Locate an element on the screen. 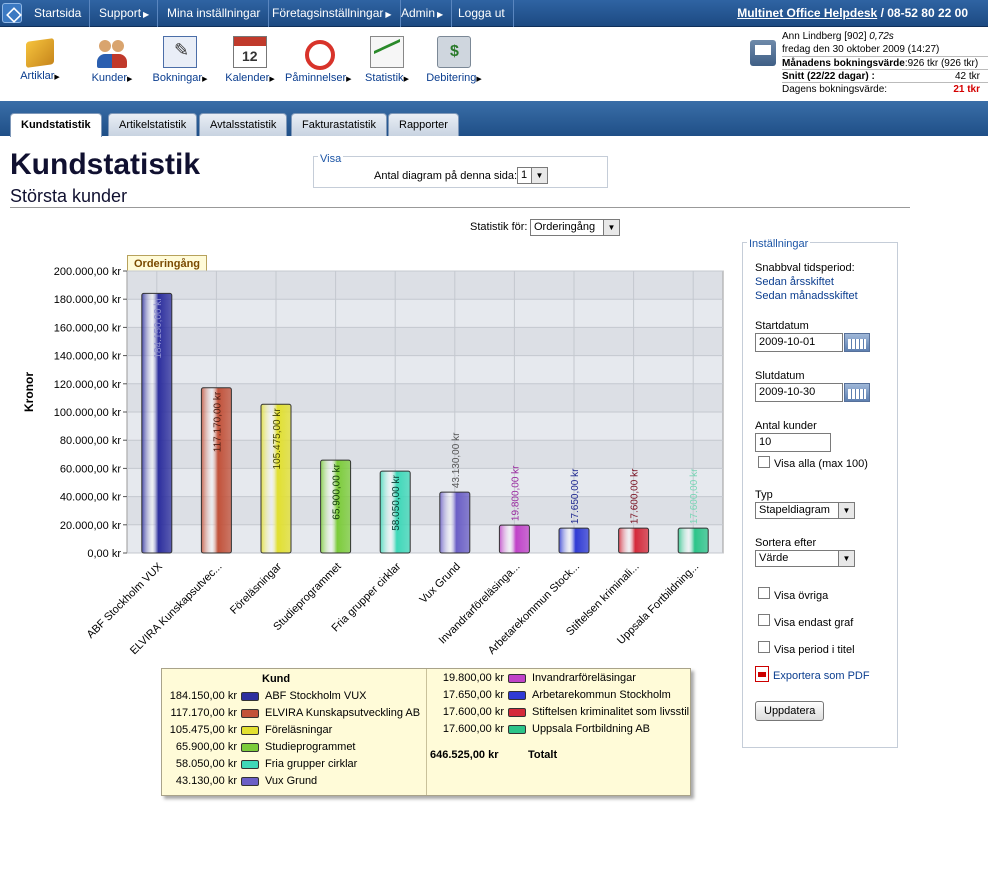  bar-value-label: 43.130,00 kr is located at coordinates (456, 460).